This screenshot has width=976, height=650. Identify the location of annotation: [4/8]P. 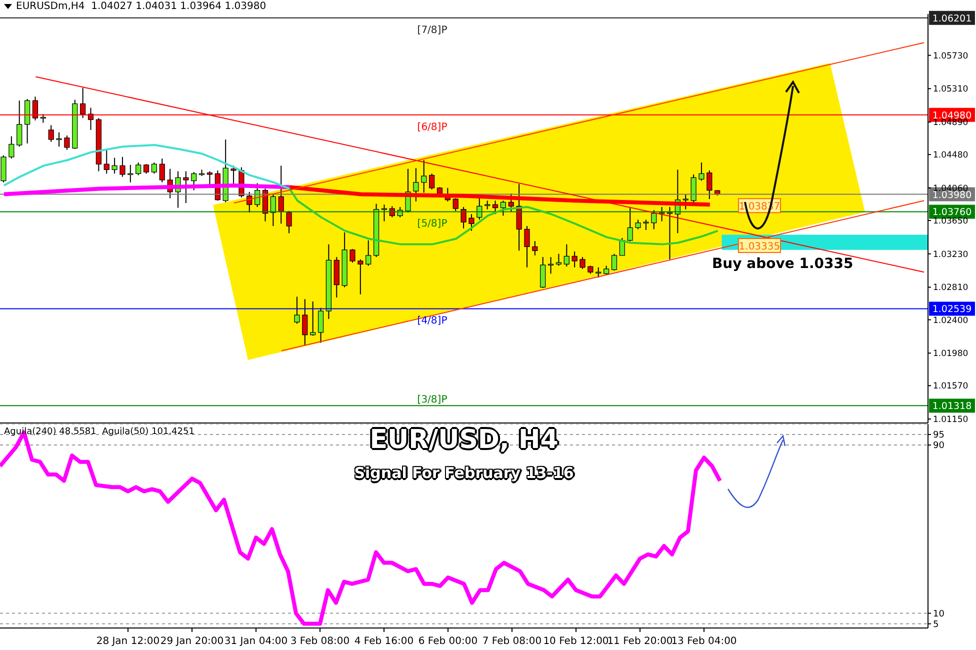
(432, 321).